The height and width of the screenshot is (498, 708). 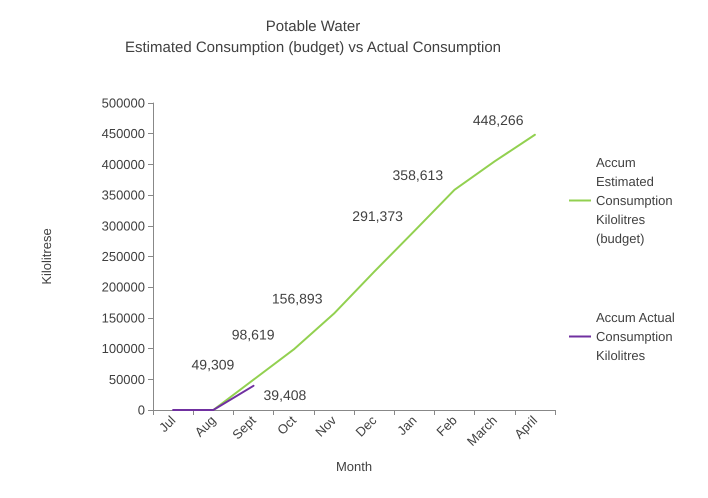 What do you see at coordinates (285, 394) in the screenshot?
I see `data-label: 39,408` at bounding box center [285, 394].